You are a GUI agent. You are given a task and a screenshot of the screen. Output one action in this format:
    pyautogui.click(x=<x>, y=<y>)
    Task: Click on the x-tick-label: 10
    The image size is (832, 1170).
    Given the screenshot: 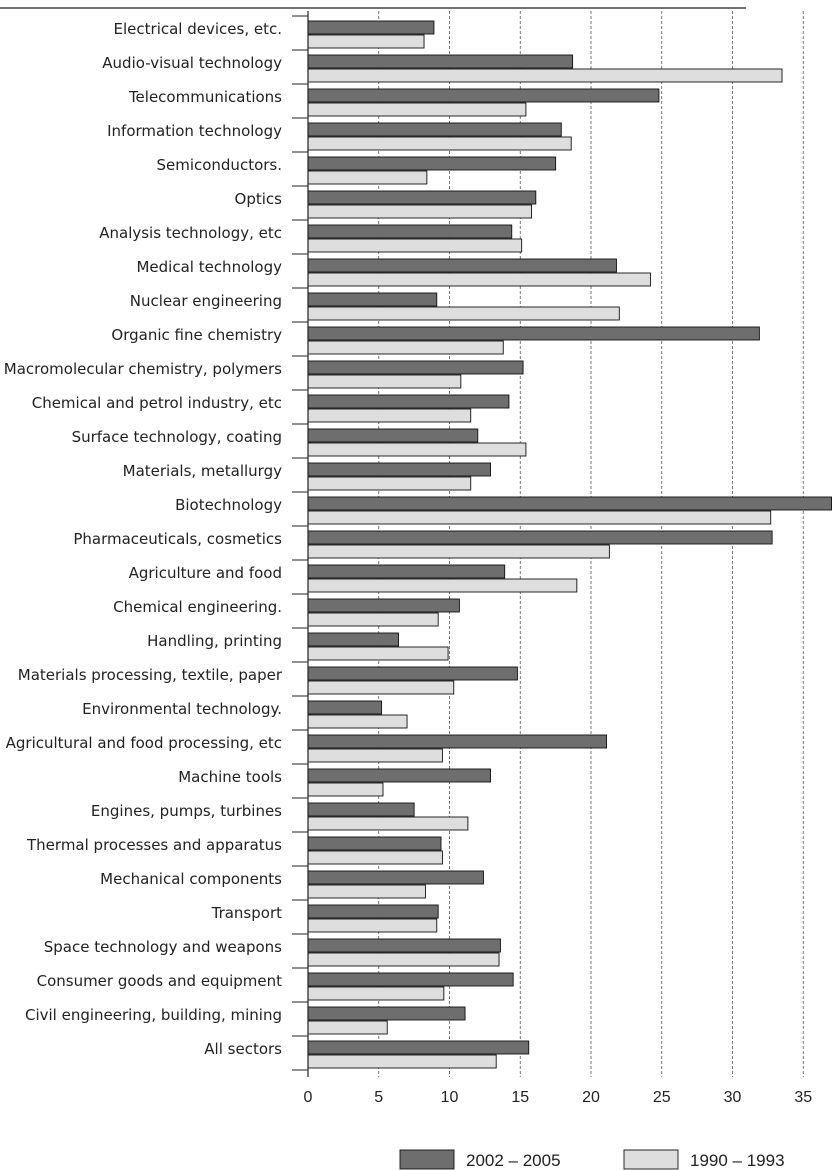 What is the action you would take?
    pyautogui.click(x=450, y=1097)
    